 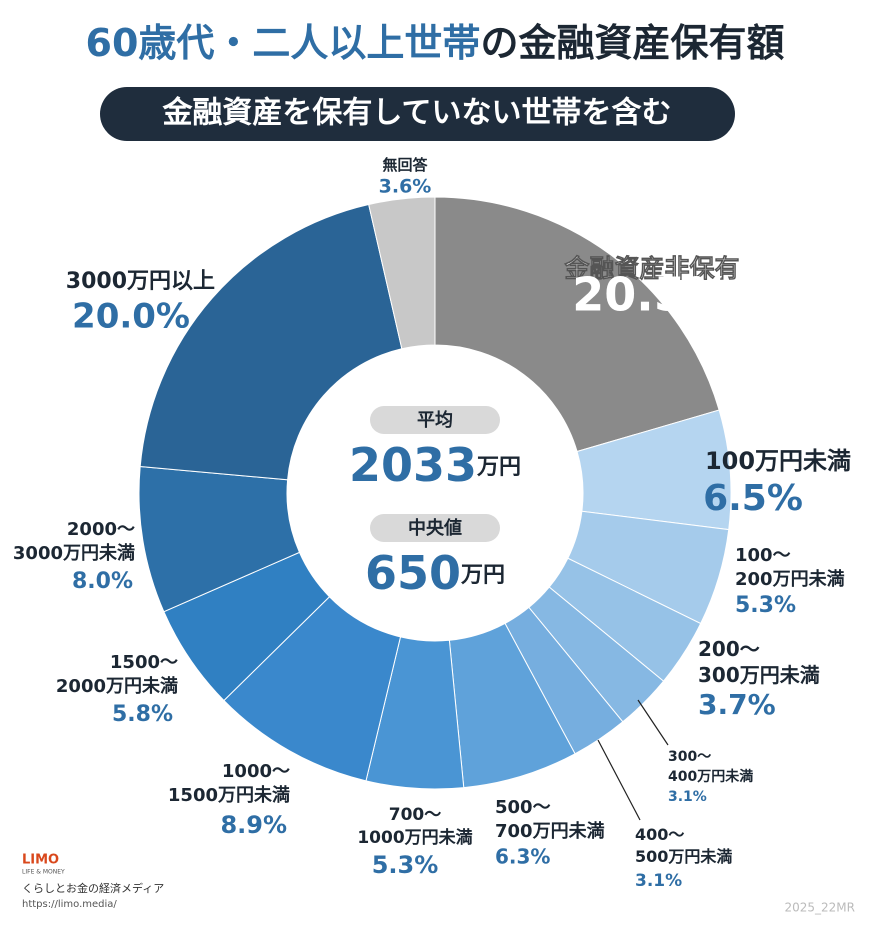 I want to click on slice-label: 1000〜 1500万円未満, so click(x=229, y=783).